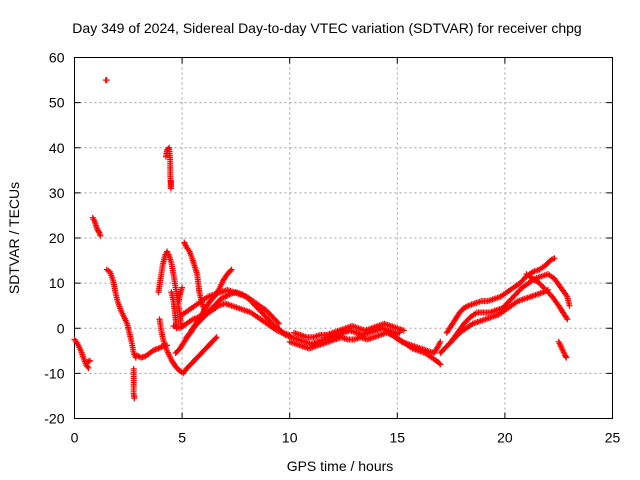 This screenshot has height=480, width=640. What do you see at coordinates (75, 438) in the screenshot?
I see `x-tick-label: 0` at bounding box center [75, 438].